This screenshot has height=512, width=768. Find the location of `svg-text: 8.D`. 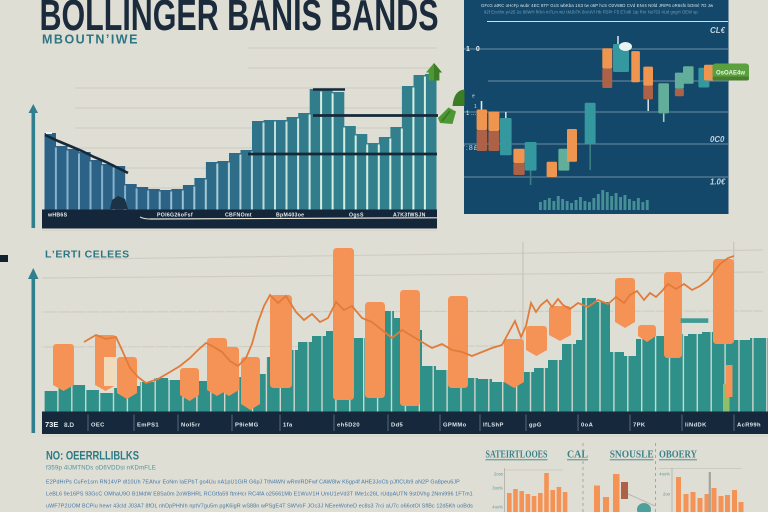

svg-text: 8.D is located at coordinates (69, 425).